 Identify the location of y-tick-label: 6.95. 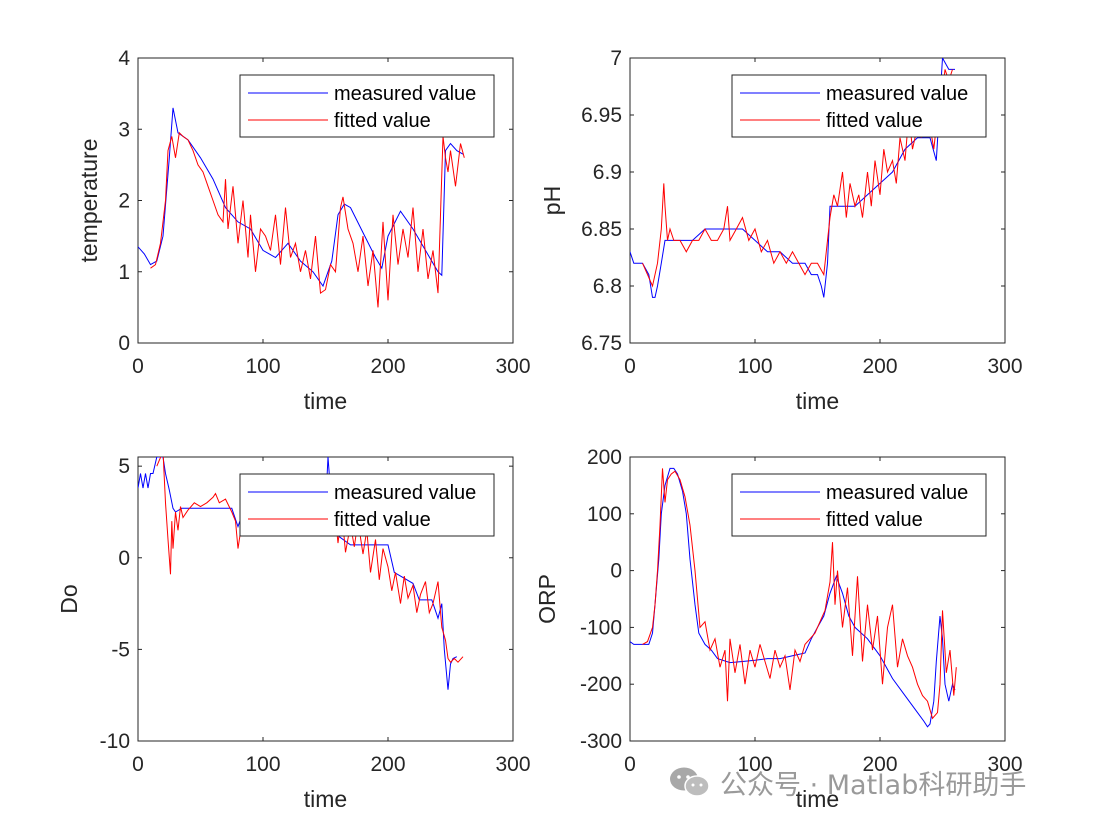
(601, 115).